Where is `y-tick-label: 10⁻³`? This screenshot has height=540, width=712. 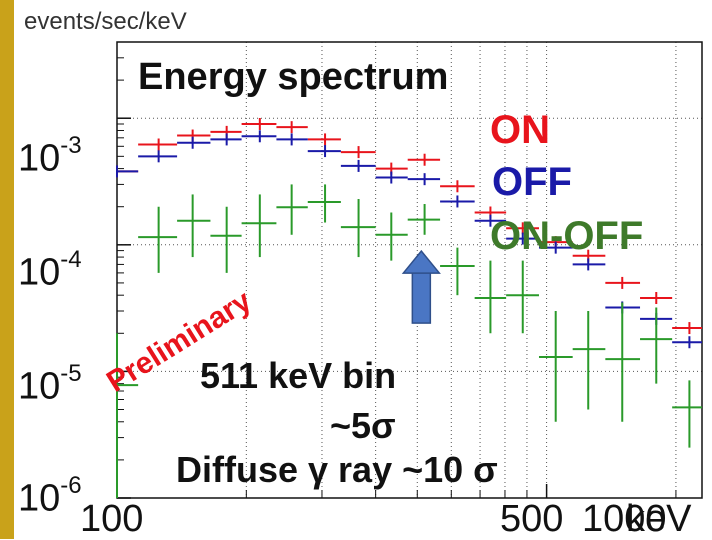
y-tick-label: 10⁻³ is located at coordinates (50, 156).